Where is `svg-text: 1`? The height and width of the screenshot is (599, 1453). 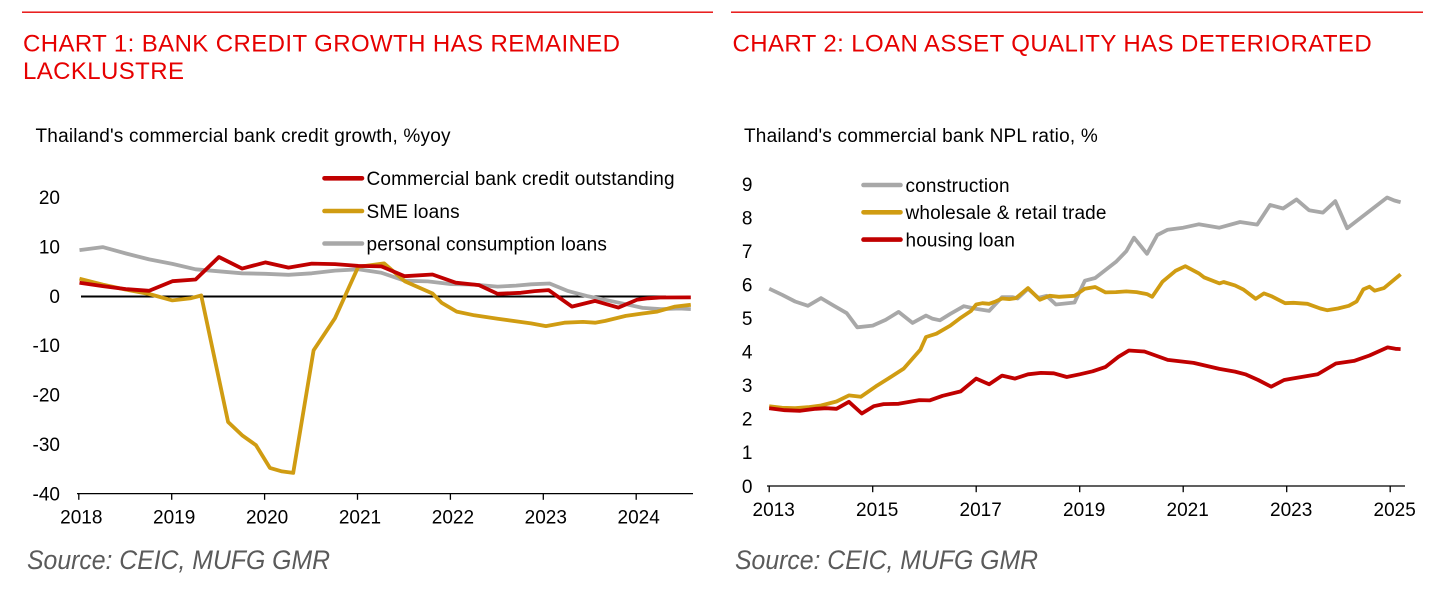
svg-text: 1 is located at coordinates (747, 453).